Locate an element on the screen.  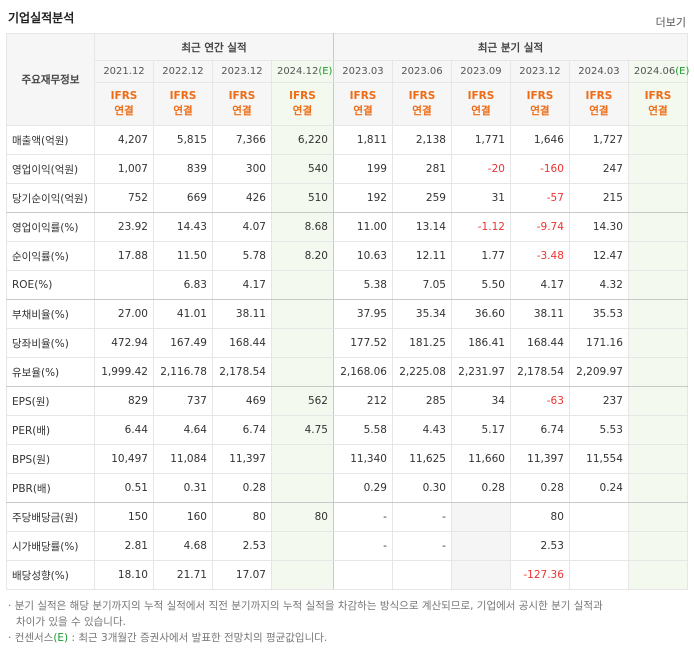
value-cell: 11,397 is located at coordinates (241, 459).